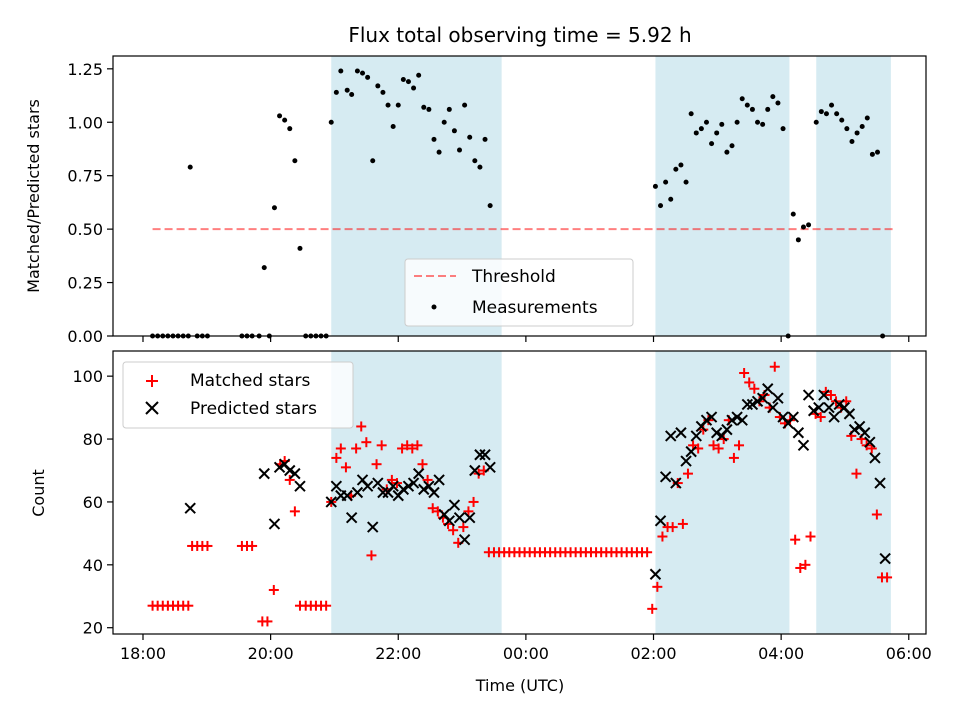 Image resolution: width=960 pixels, height=720 pixels. I want to click on count-y-ticks: 20 40 60 80 100, so click(92, 502).